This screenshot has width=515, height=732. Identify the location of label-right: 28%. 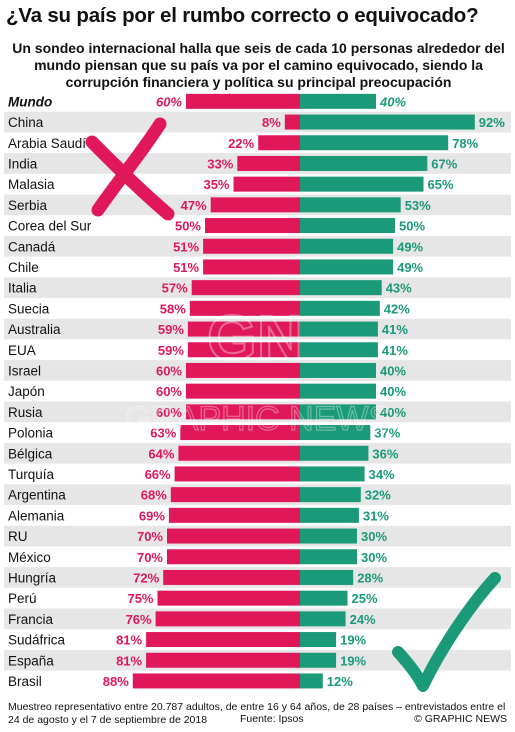
(370, 577).